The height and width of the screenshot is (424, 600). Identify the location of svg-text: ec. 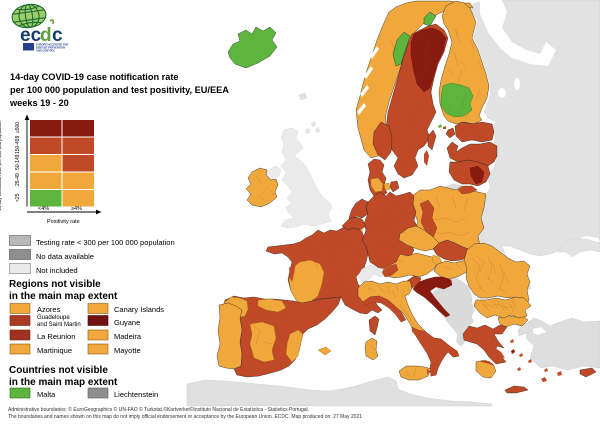
(31, 35).